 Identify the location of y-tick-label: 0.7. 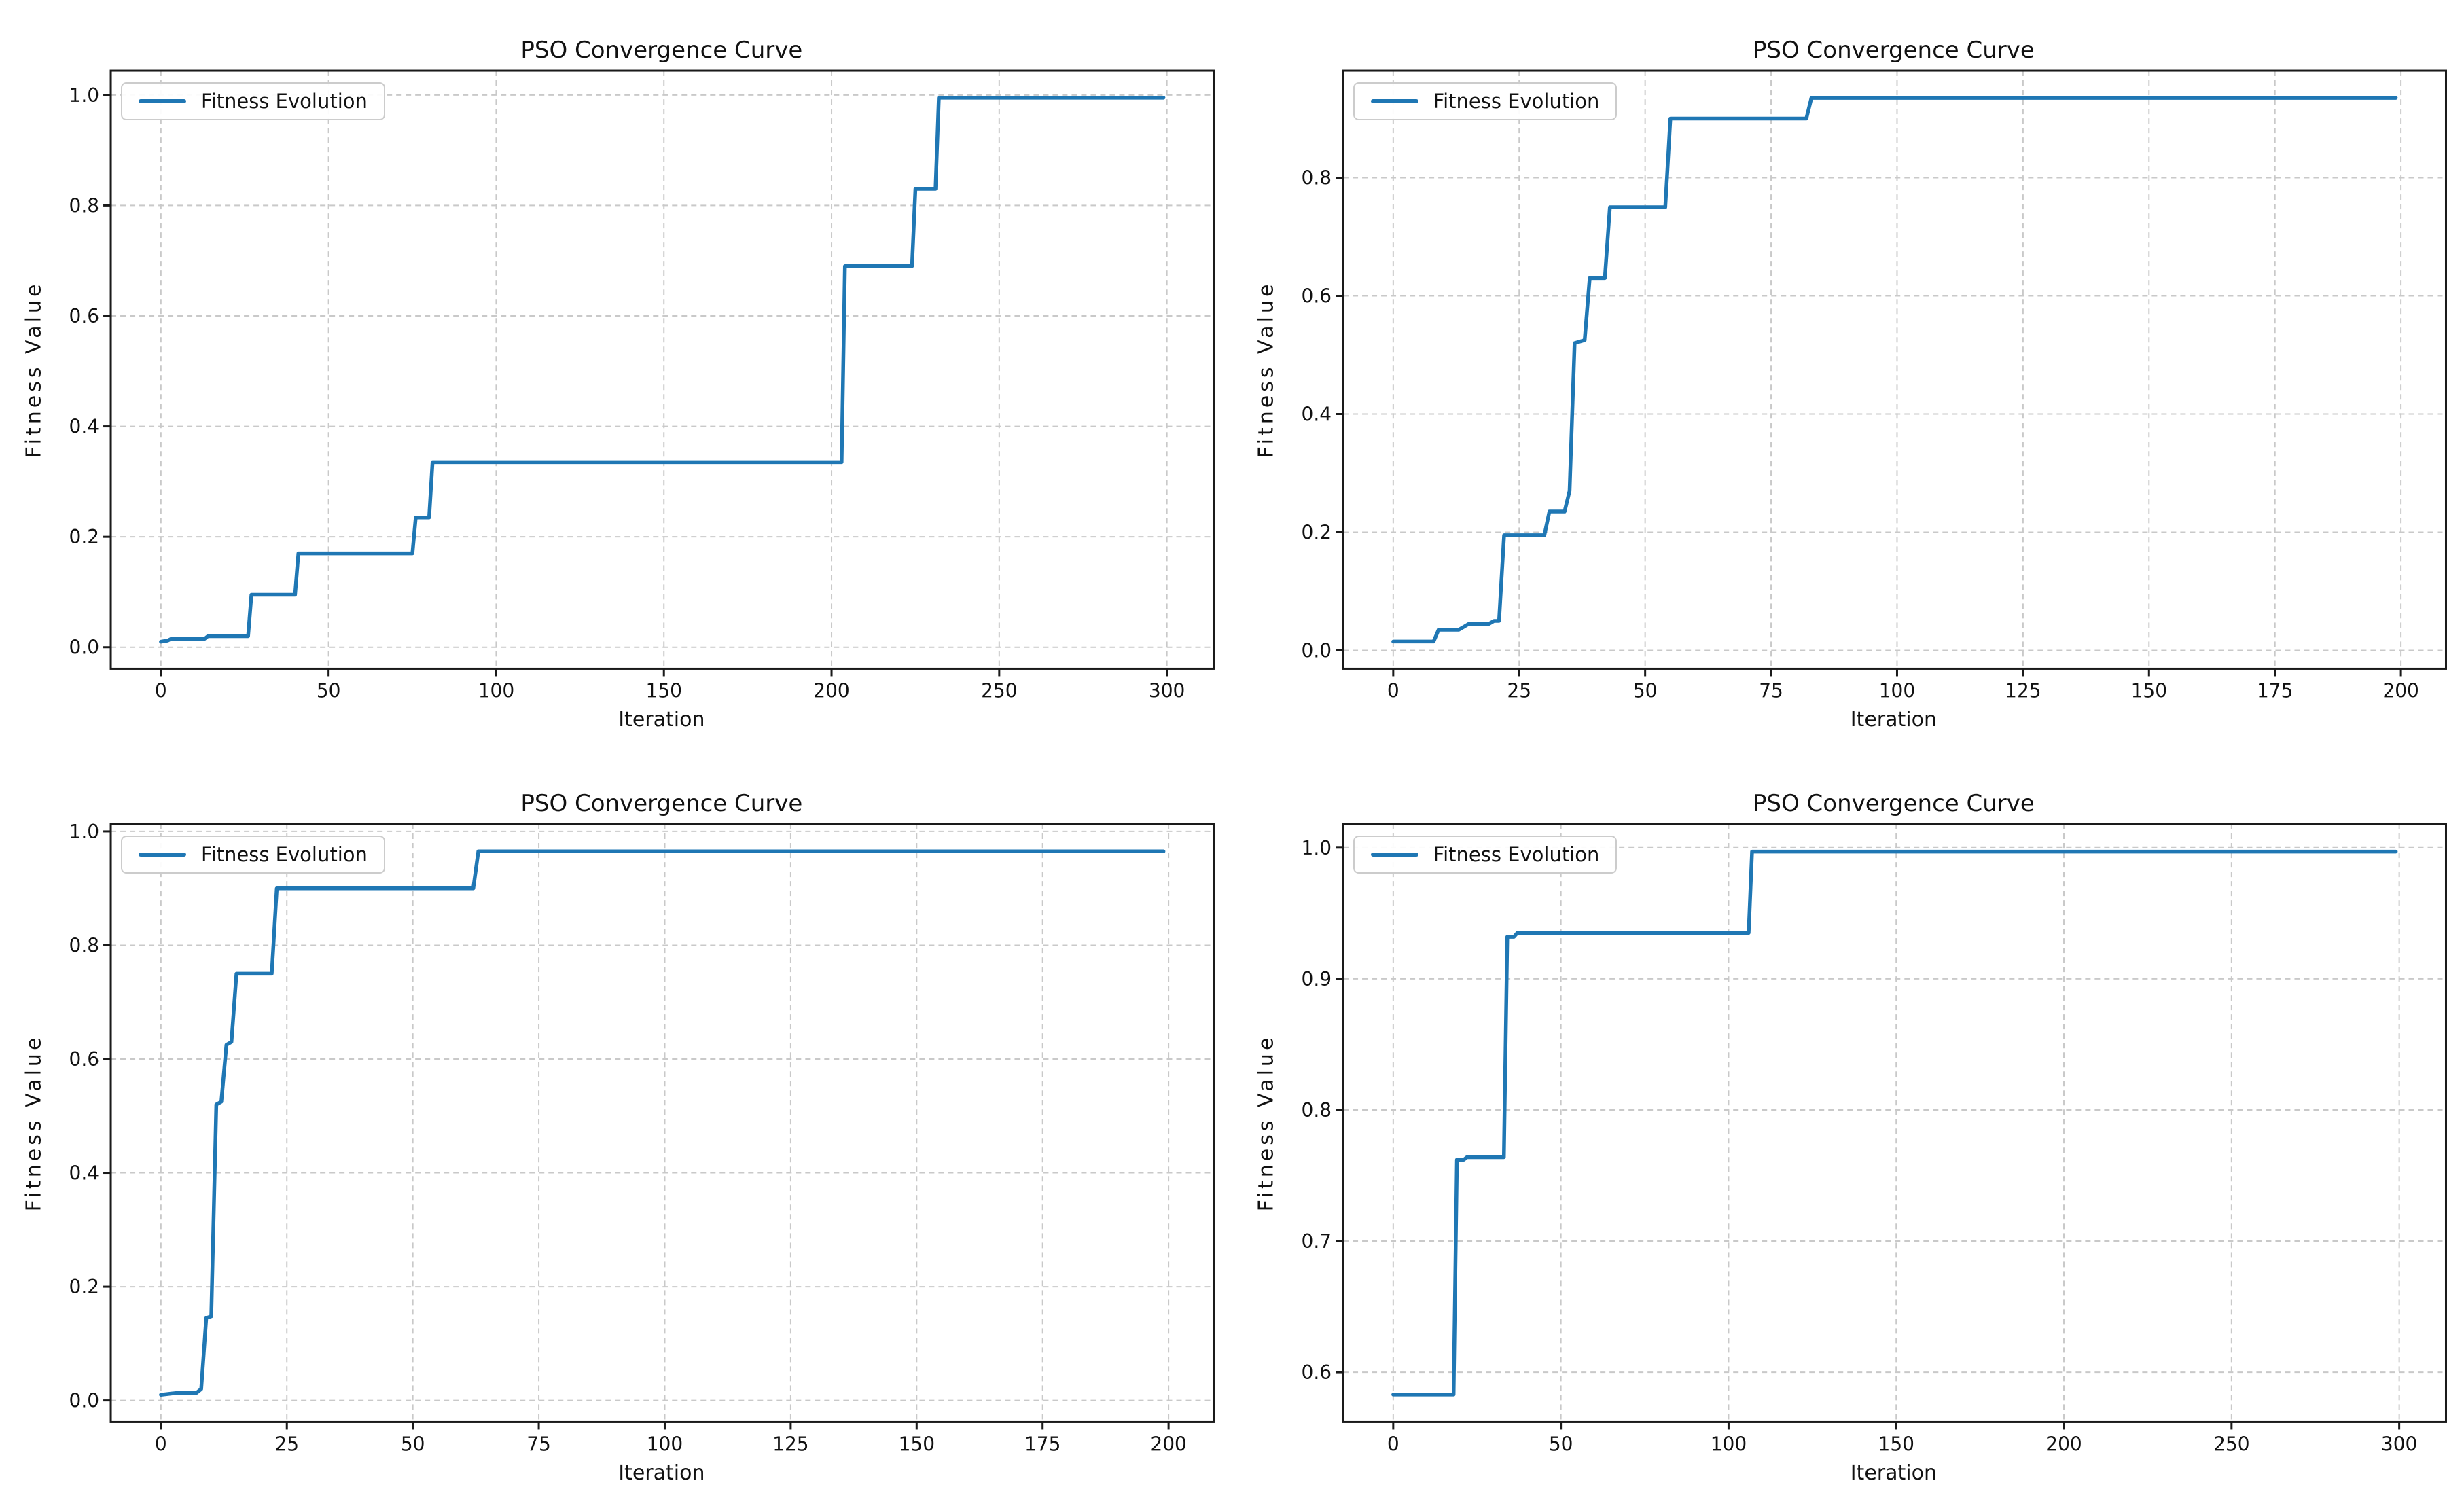
(1316, 1241).